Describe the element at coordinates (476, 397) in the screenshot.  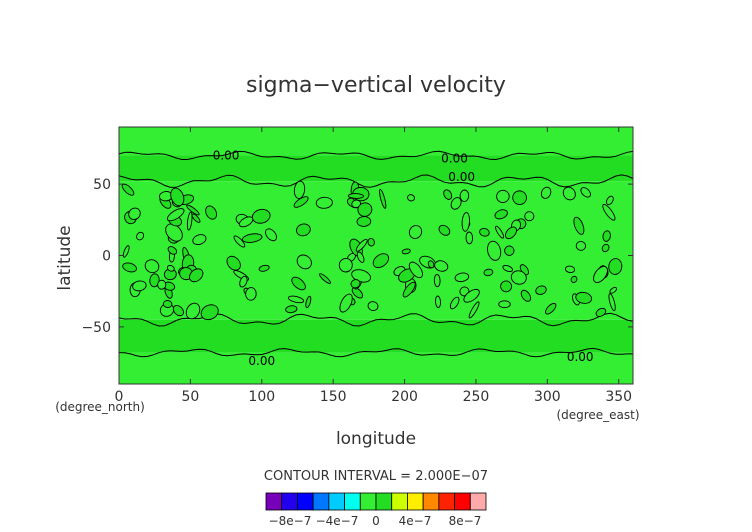
I see `x-tick-label: 250` at that location.